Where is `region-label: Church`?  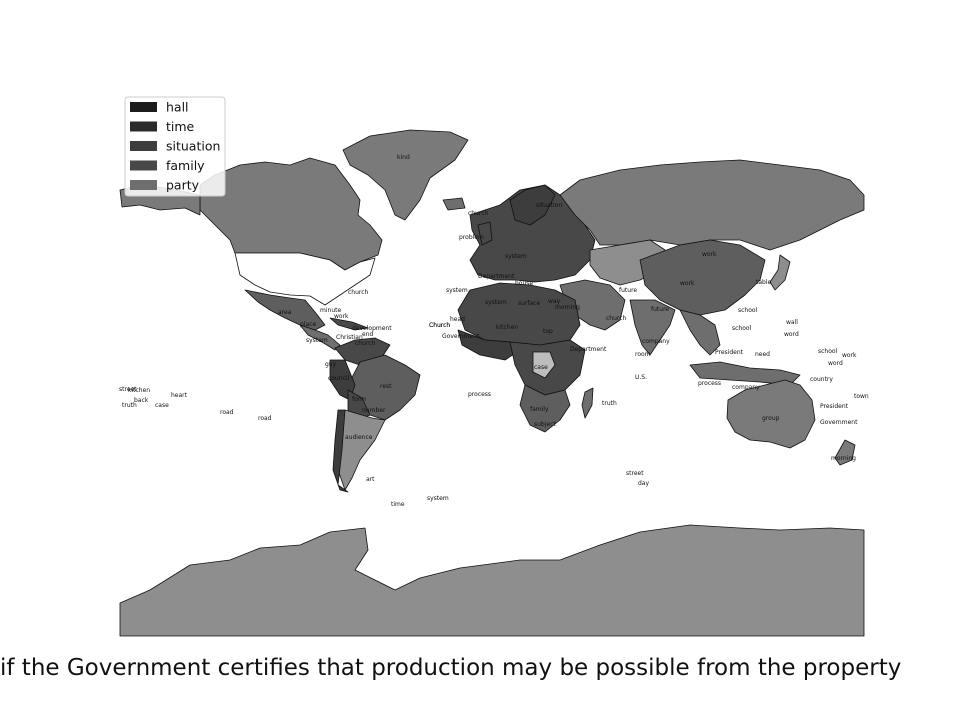 region-label: Church is located at coordinates (439, 325).